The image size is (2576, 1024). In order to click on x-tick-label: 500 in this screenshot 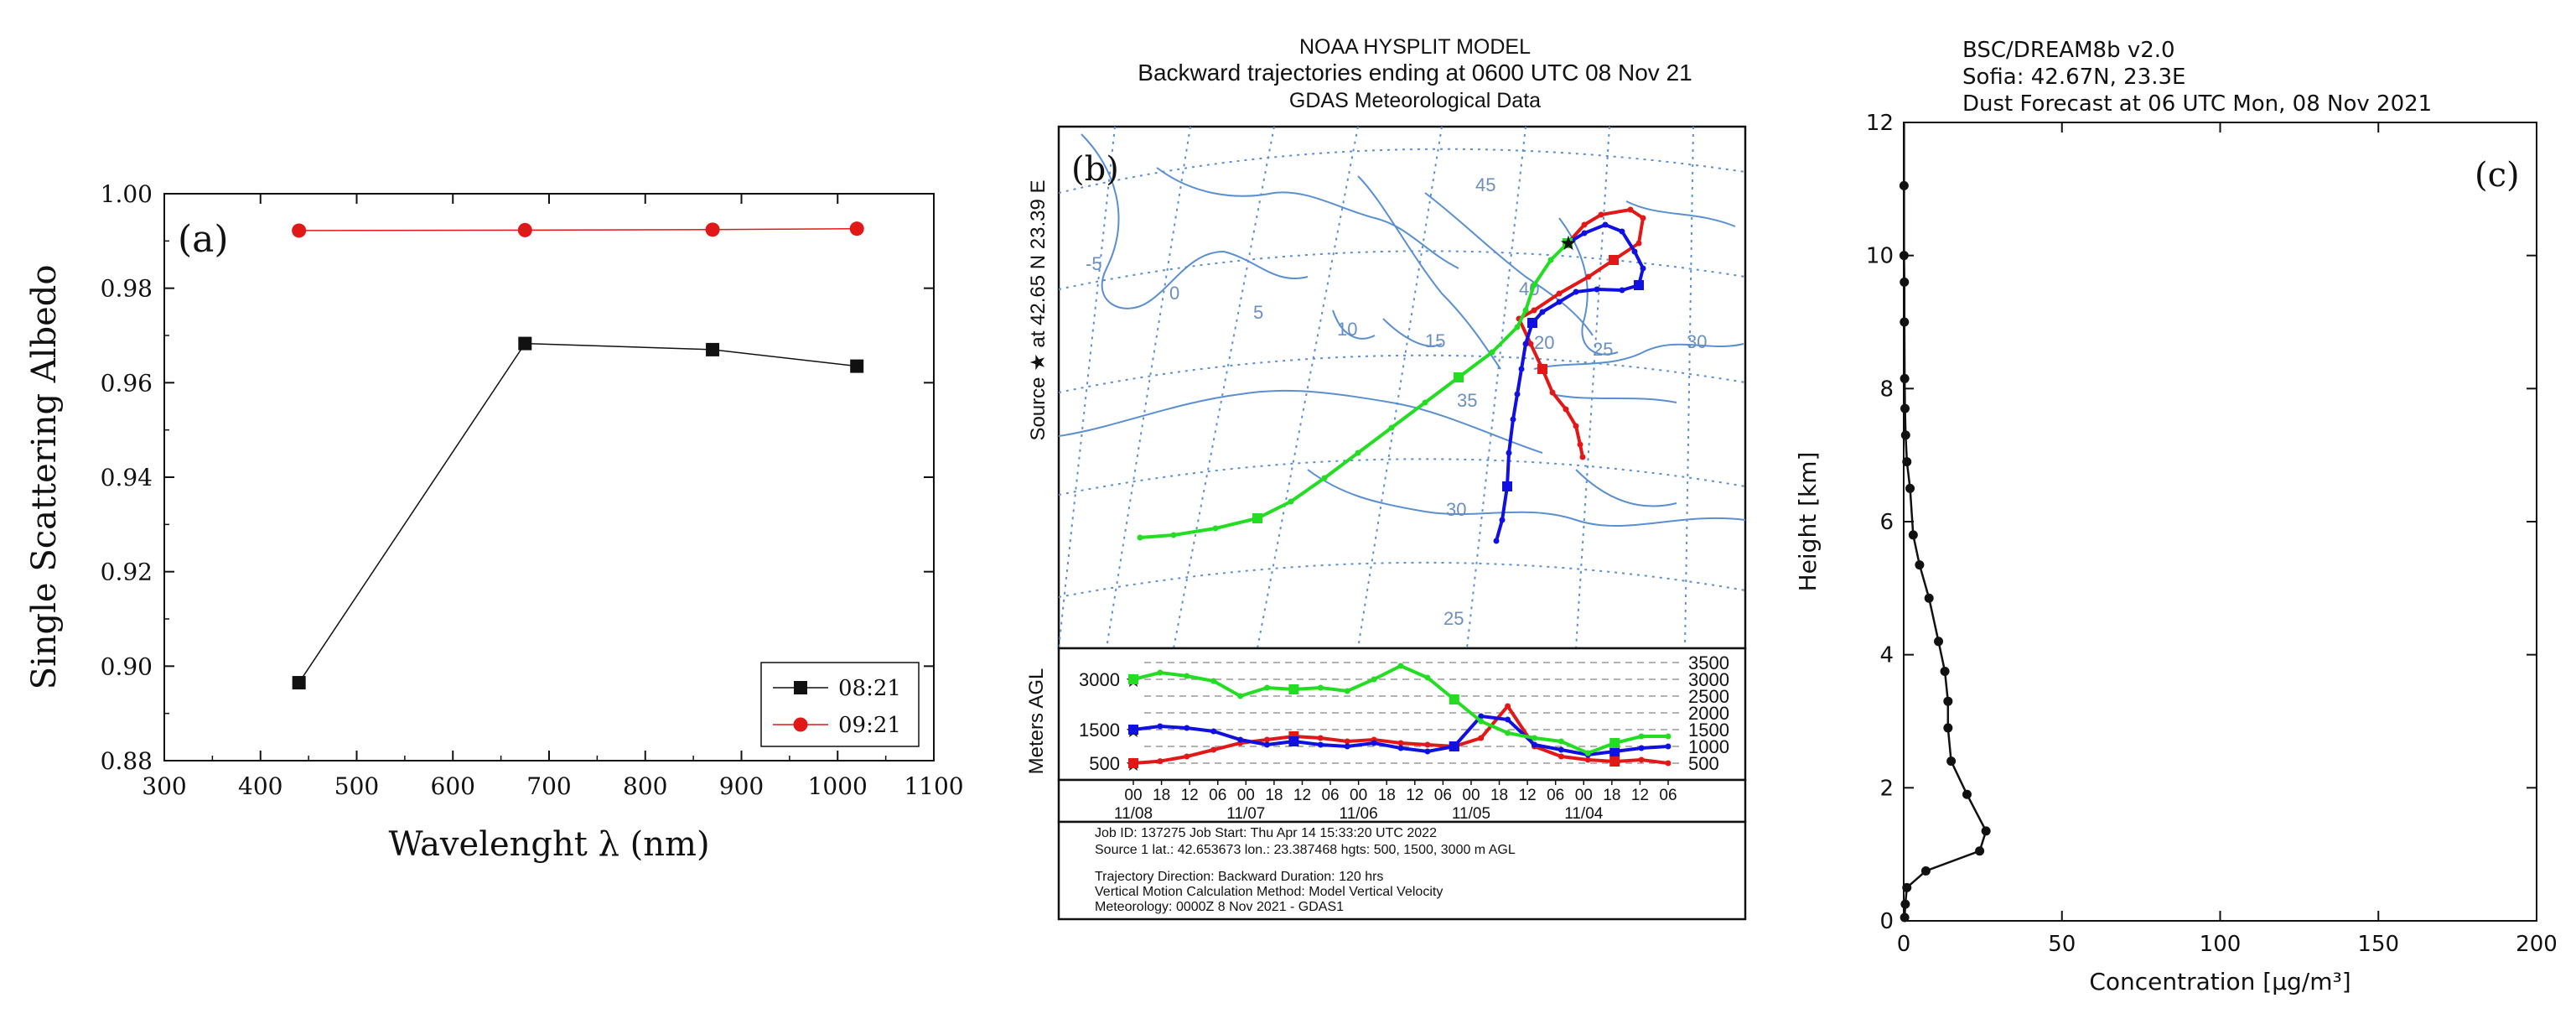, I will do `click(356, 786)`.